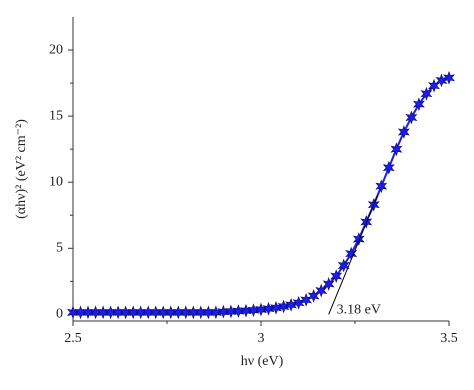 The width and height of the screenshot is (474, 390). I want to click on y-tick-label: 20, so click(56, 49).